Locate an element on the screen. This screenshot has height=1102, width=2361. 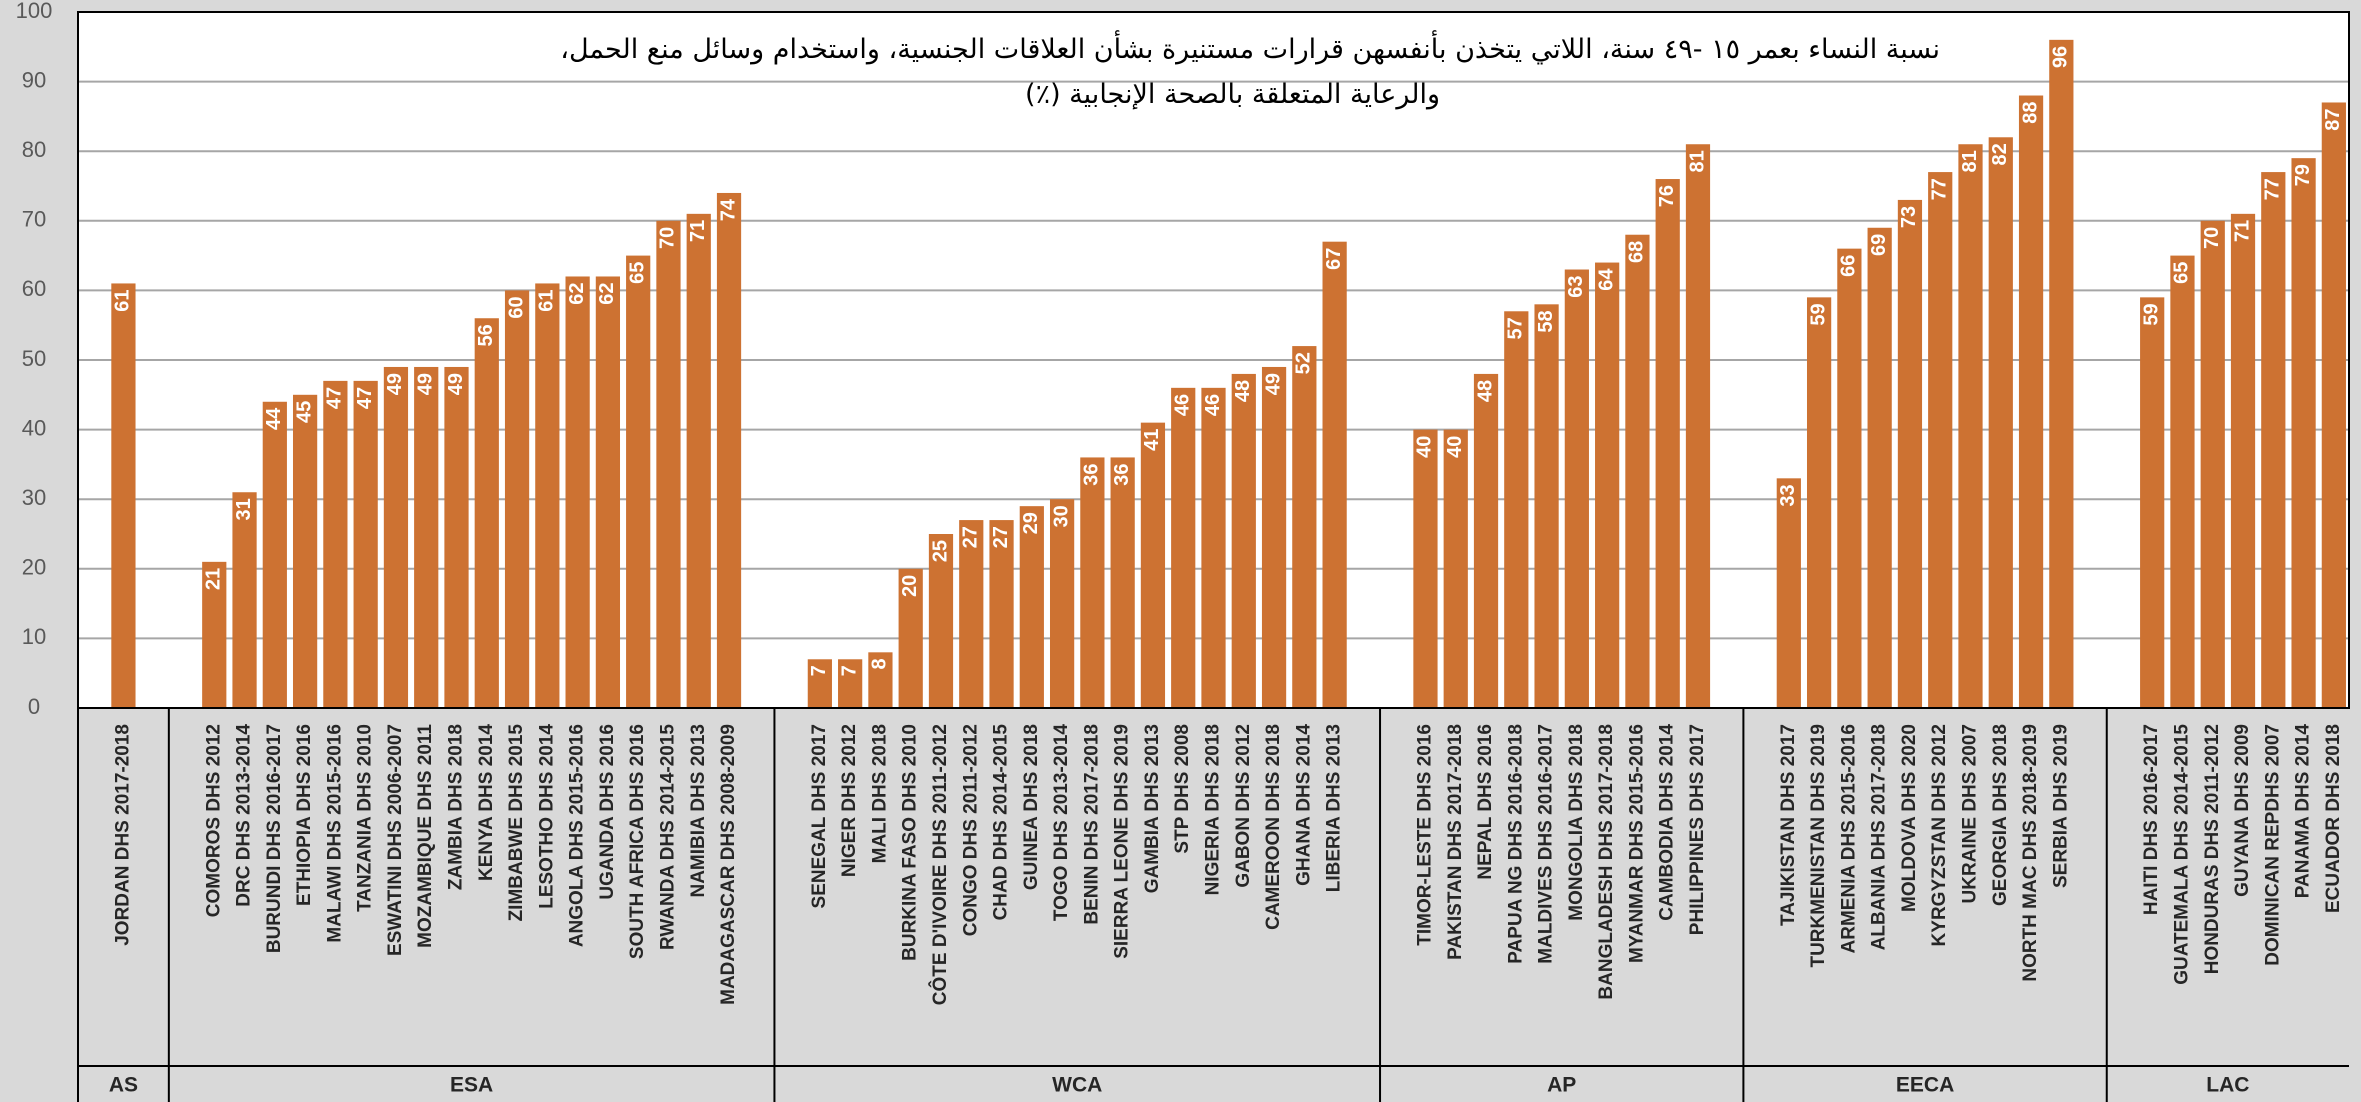
group-label: AS is located at coordinates (123, 1085).